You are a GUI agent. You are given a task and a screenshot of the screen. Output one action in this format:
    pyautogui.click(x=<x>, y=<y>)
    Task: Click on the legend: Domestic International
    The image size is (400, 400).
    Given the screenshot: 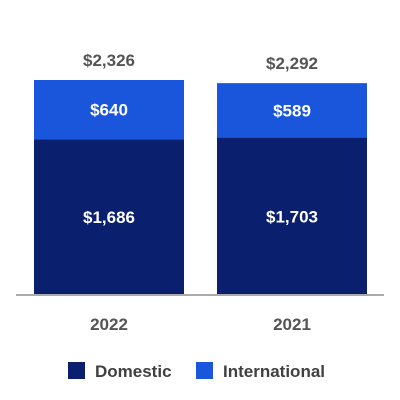 What is the action you would take?
    pyautogui.click(x=196, y=371)
    